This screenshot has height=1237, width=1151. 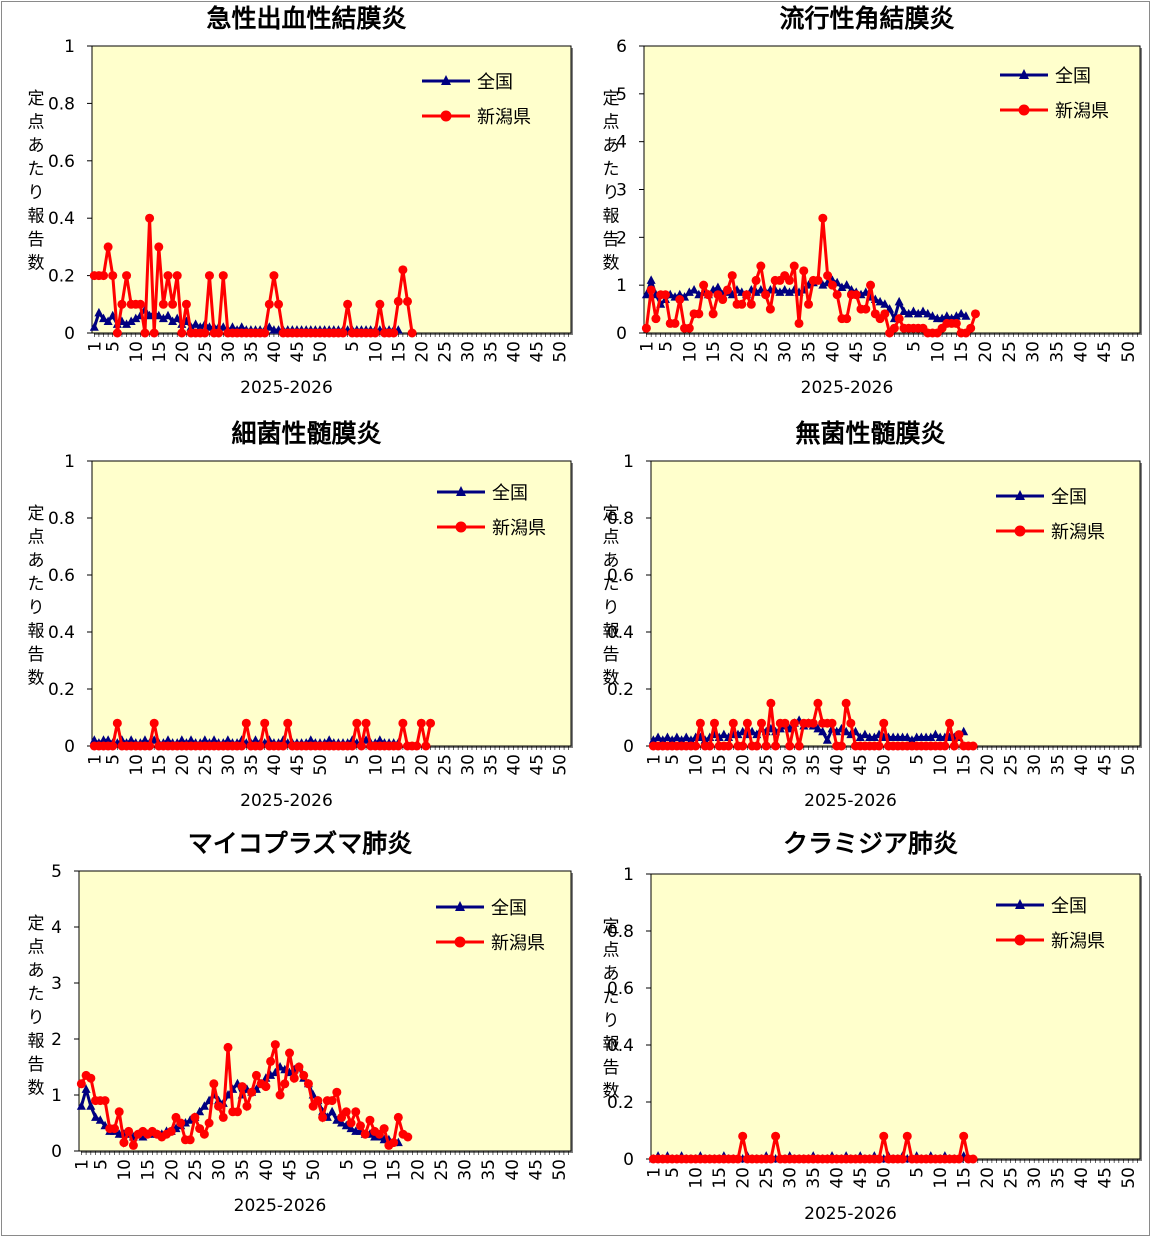 What do you see at coordinates (628, 462) in the screenshot?
I see `y-tick-label: 1` at bounding box center [628, 462].